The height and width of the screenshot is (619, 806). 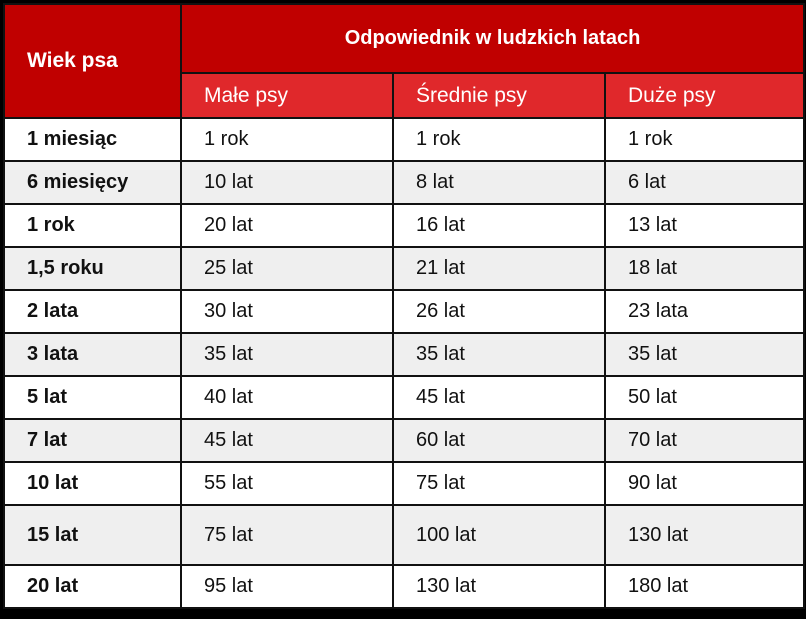 What do you see at coordinates (499, 440) in the screenshot?
I see `medium-dogs-cell: 60 lat` at bounding box center [499, 440].